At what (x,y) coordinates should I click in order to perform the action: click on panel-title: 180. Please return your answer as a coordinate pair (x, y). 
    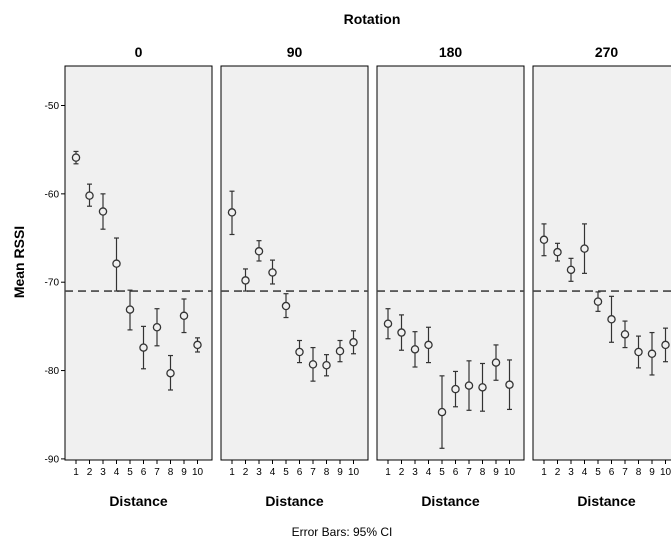
    Looking at the image, I should click on (451, 52).